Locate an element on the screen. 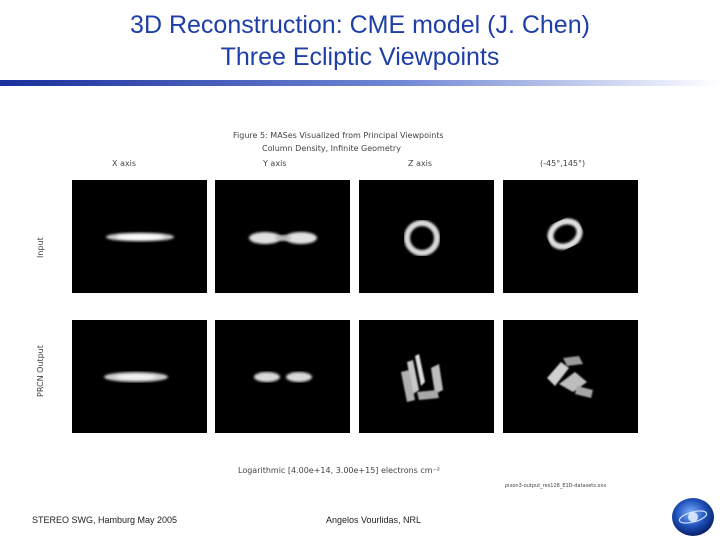 This screenshot has height=540, width=720. stereo-logo-icon is located at coordinates (693, 517).